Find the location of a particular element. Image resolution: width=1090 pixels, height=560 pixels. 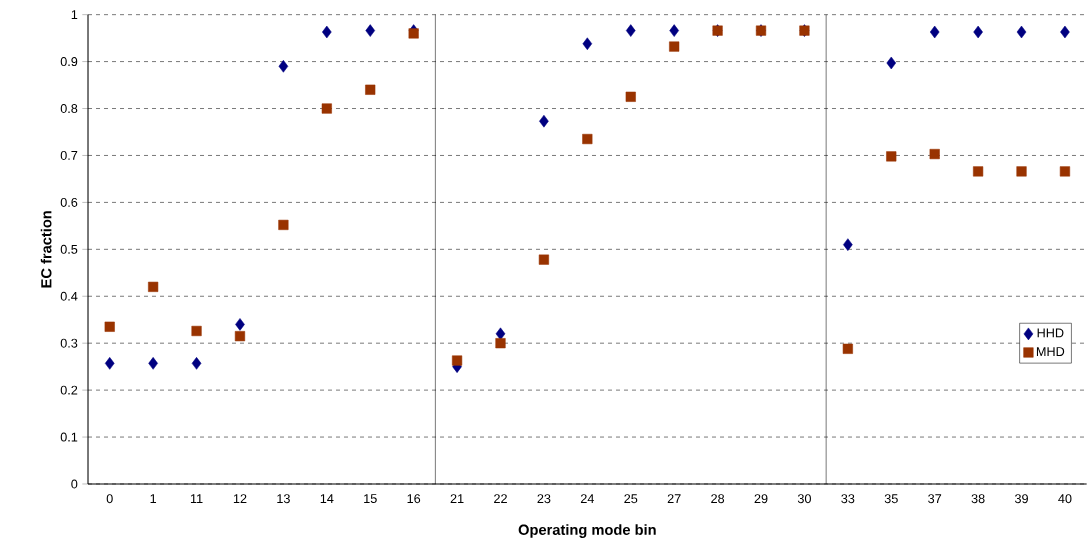

x-tick-label: 23 is located at coordinates (544, 499).